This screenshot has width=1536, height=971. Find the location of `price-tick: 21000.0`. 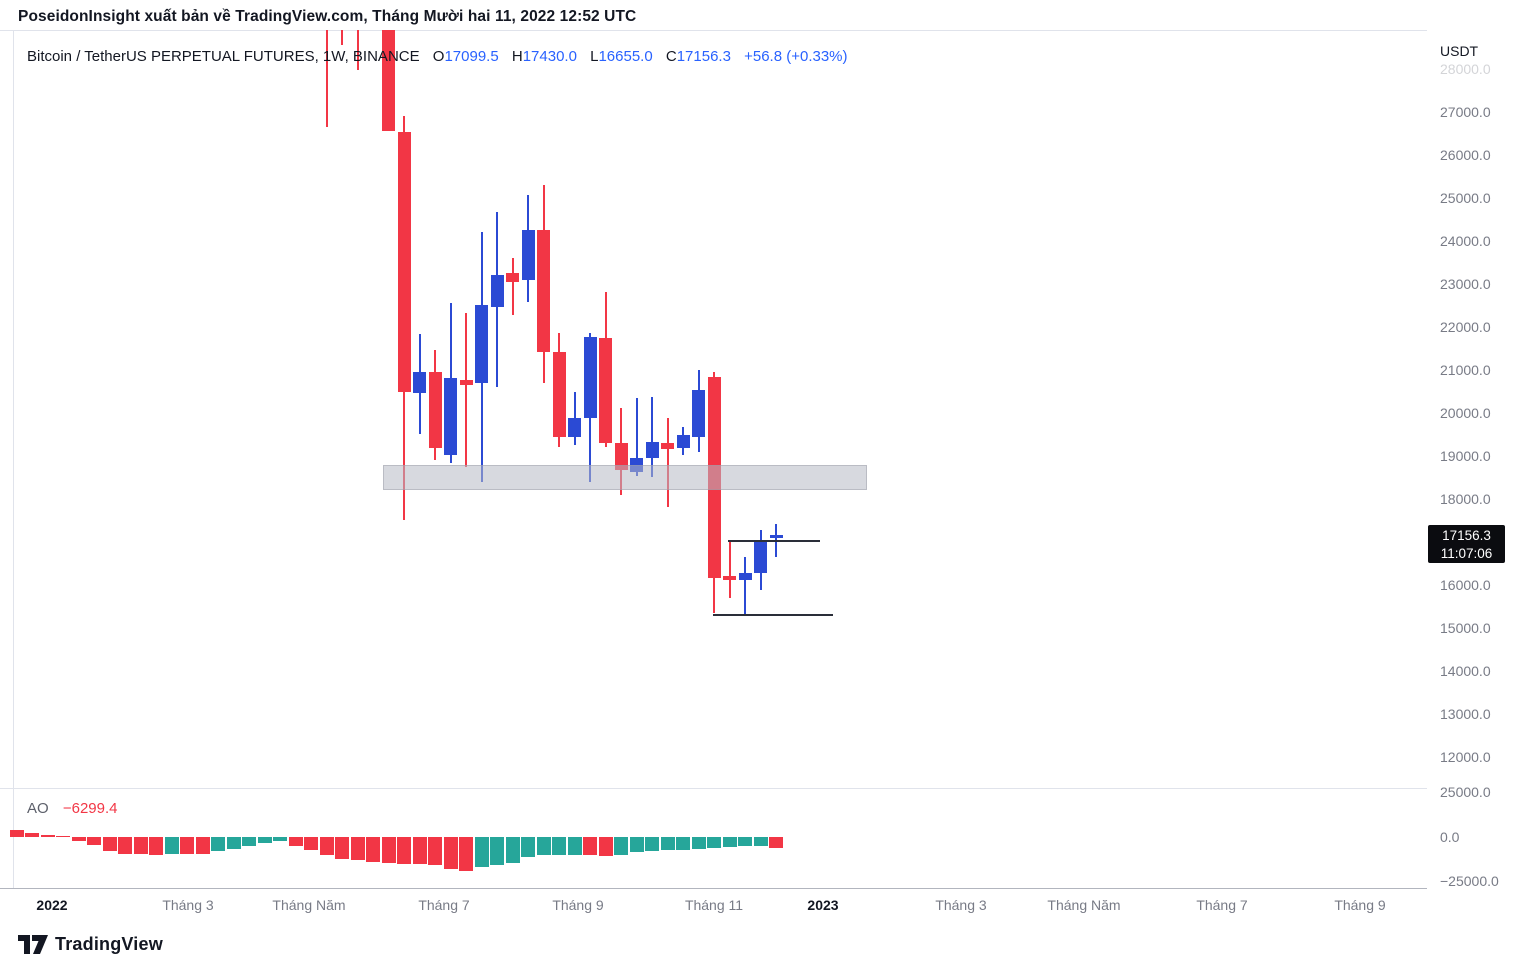

price-tick: 21000.0 is located at coordinates (1465, 370).